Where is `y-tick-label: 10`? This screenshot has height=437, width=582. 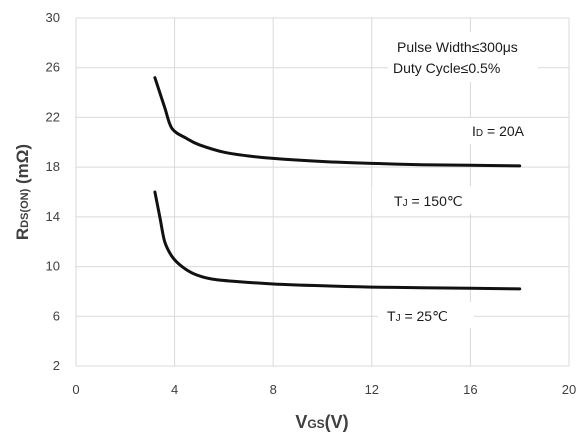 y-tick-label: 10 is located at coordinates (53, 266).